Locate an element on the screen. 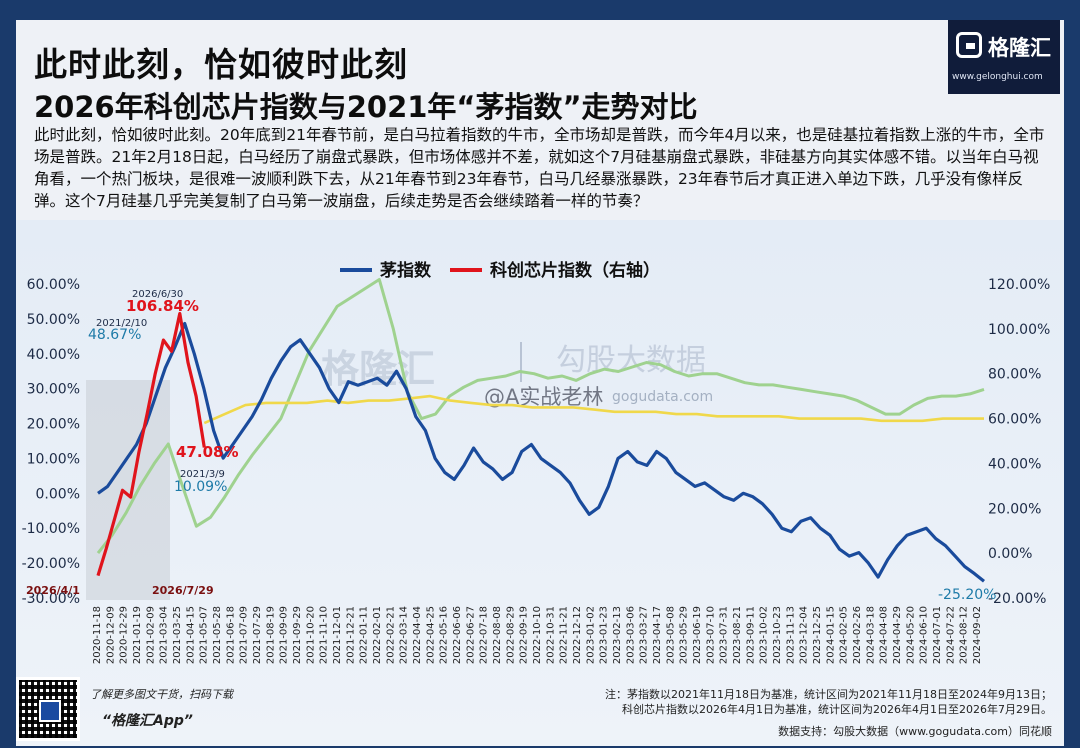 Image resolution: width=1080 pixels, height=748 pixels. logo-url: www.gelonghui.com is located at coordinates (997, 77).